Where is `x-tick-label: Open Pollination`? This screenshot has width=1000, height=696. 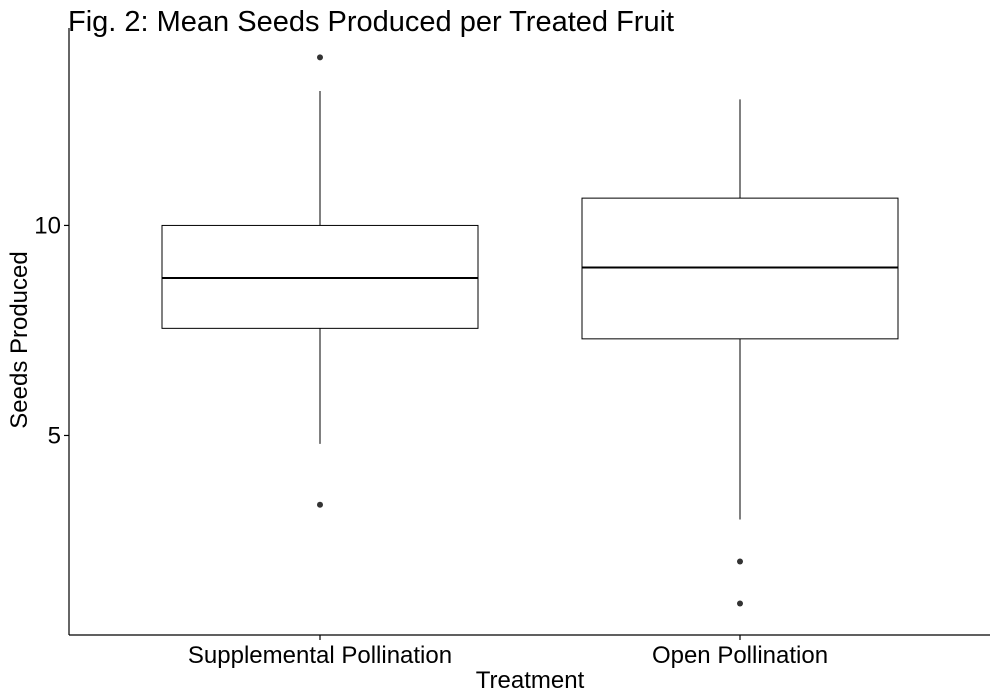
x-tick-label: Open Pollination is located at coordinates (740, 655).